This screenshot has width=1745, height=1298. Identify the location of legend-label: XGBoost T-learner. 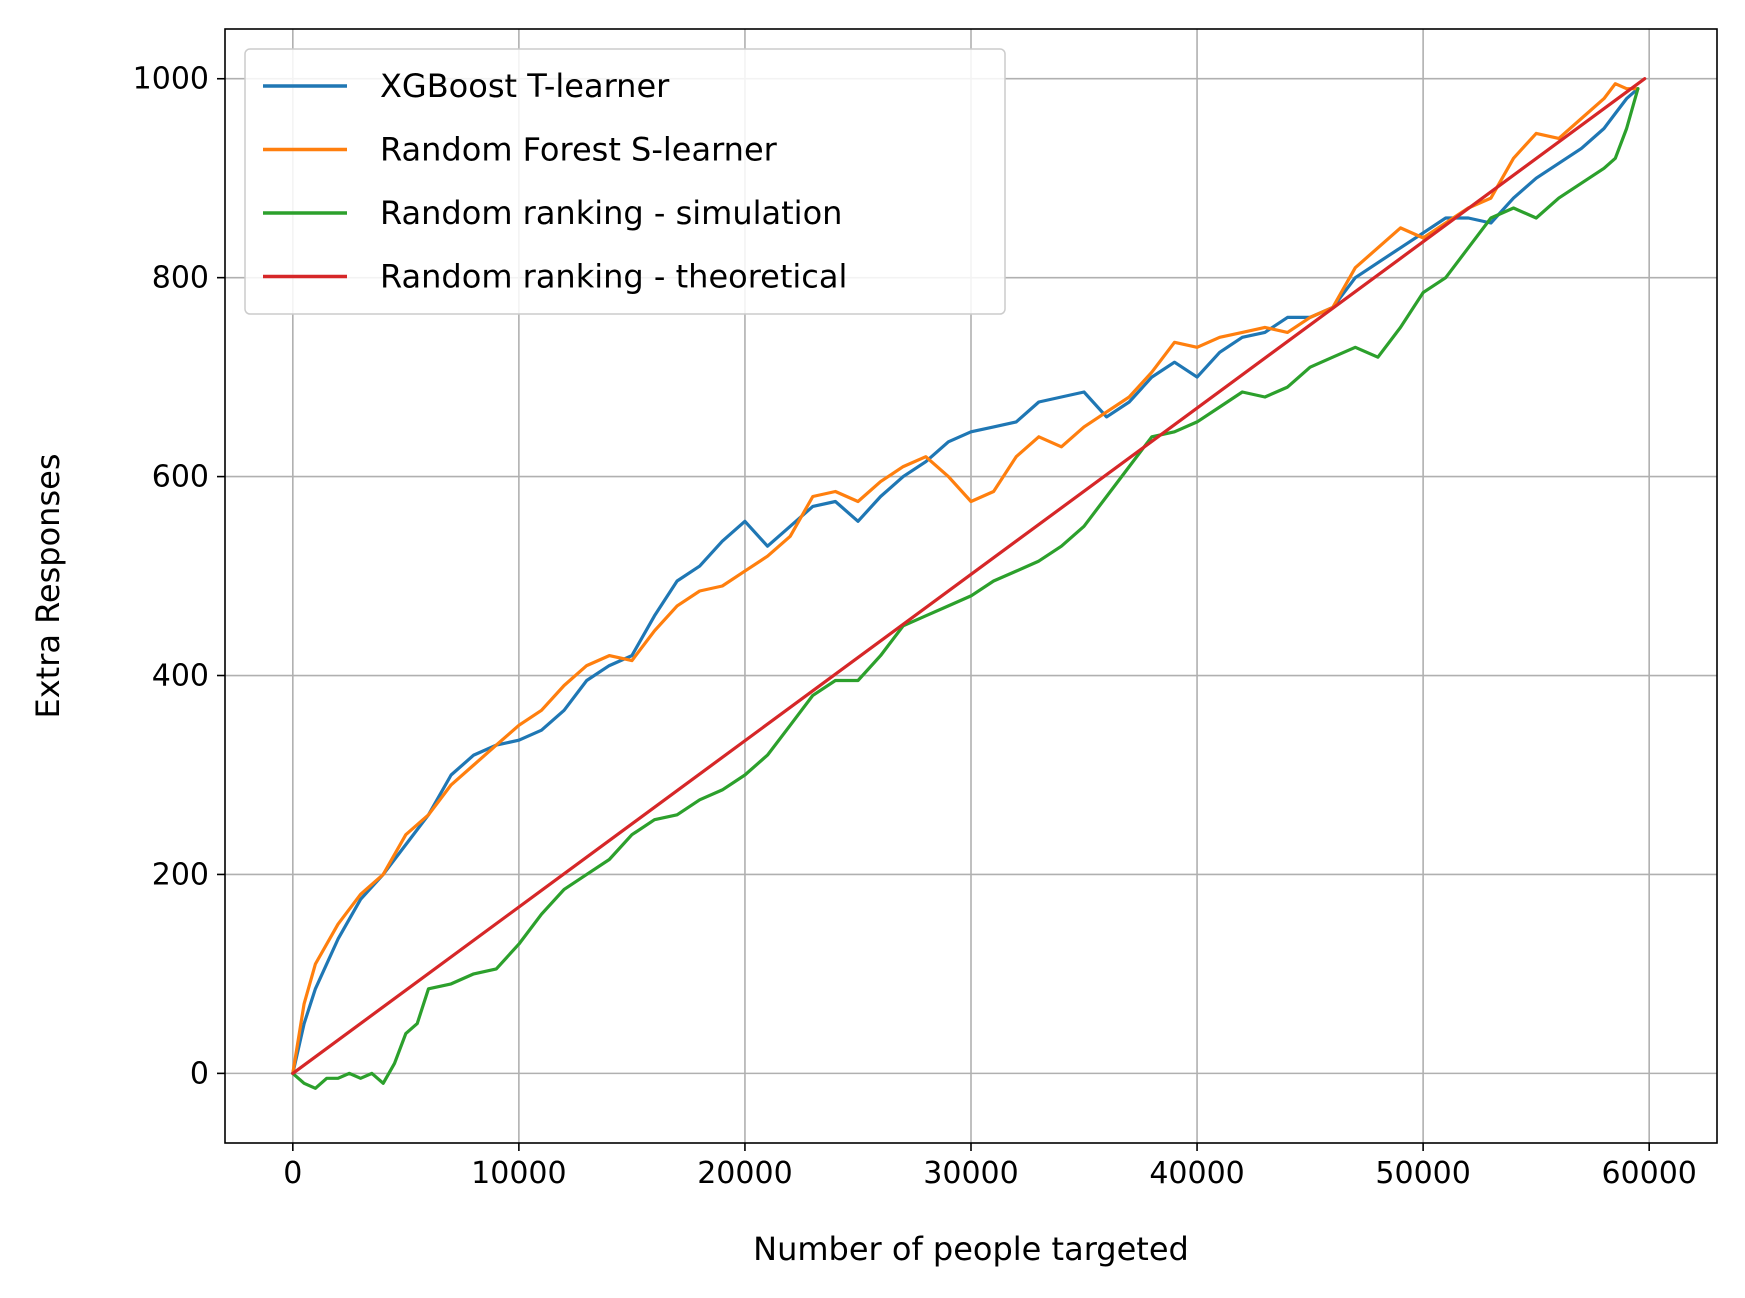
(525, 86).